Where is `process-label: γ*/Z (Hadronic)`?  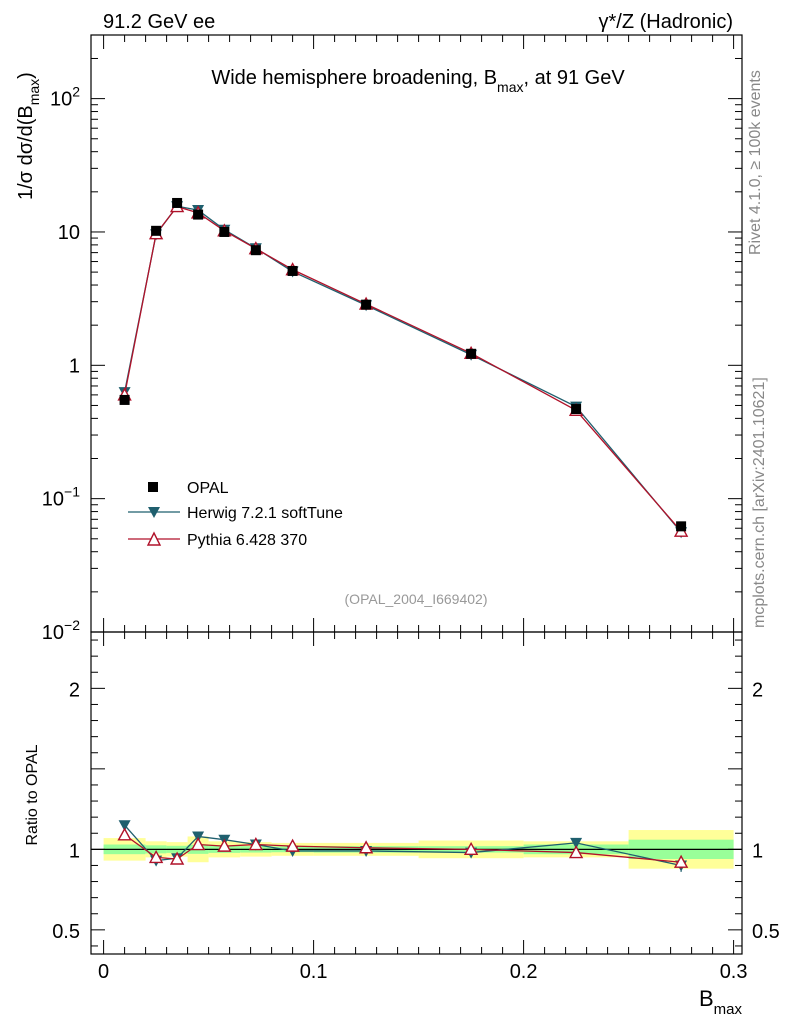
process-label: γ*/Z (Hadronic) is located at coordinates (666, 22).